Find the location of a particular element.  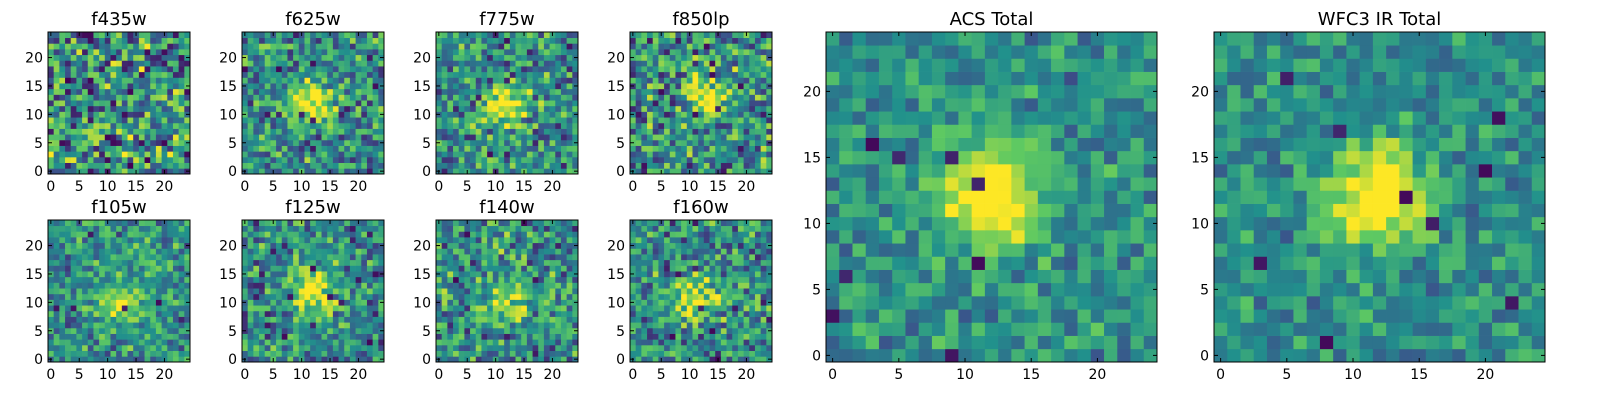

y-tick-label: 5 is located at coordinates (232, 144).